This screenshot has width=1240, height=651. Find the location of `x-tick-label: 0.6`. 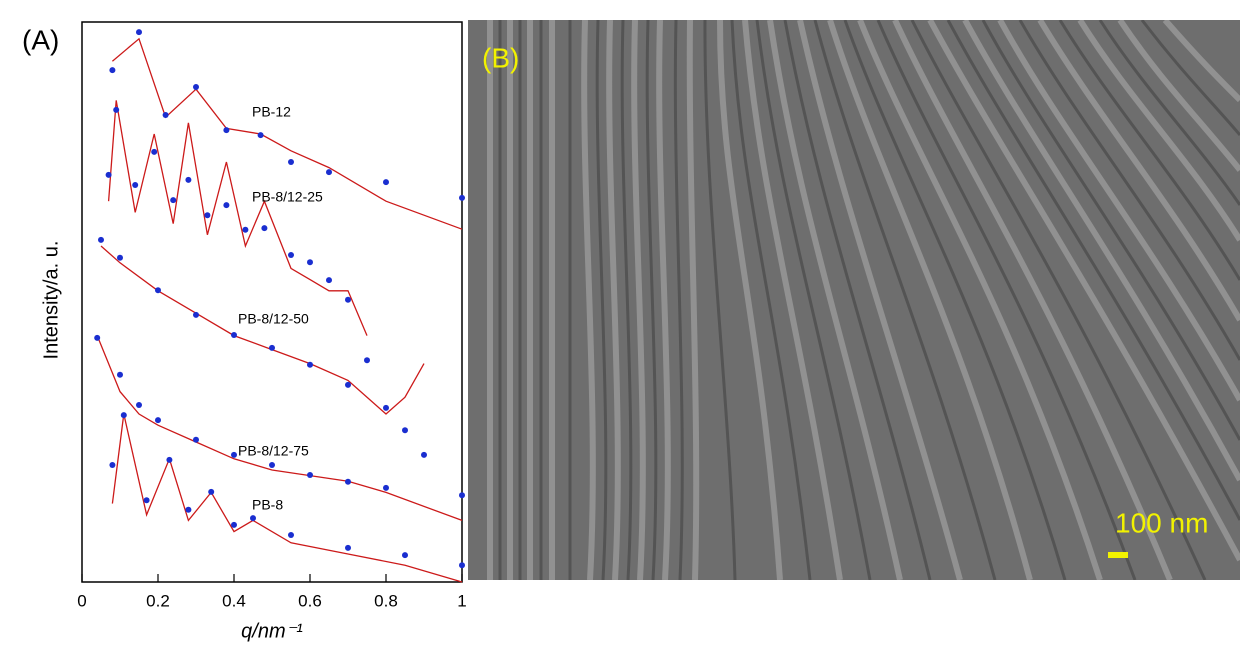

x-tick-label: 0.6 is located at coordinates (310, 600).